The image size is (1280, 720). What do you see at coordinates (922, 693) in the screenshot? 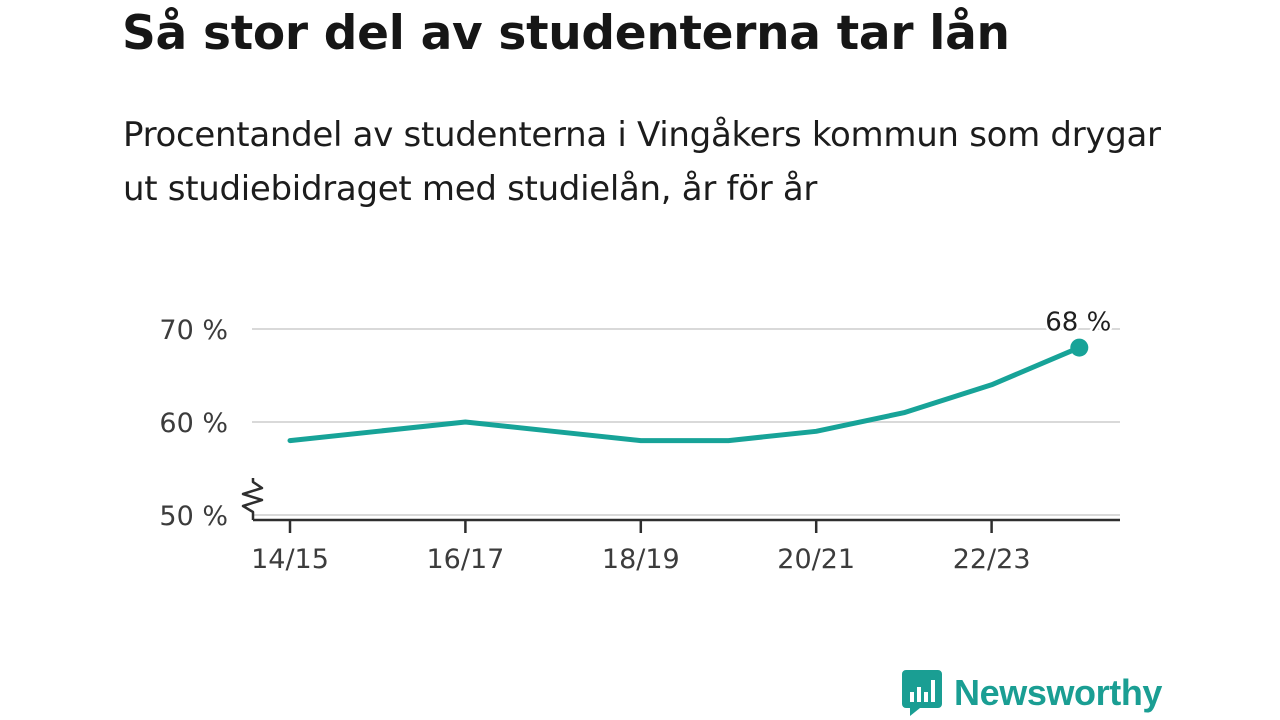
I see `bar-chart-icon` at bounding box center [922, 693].